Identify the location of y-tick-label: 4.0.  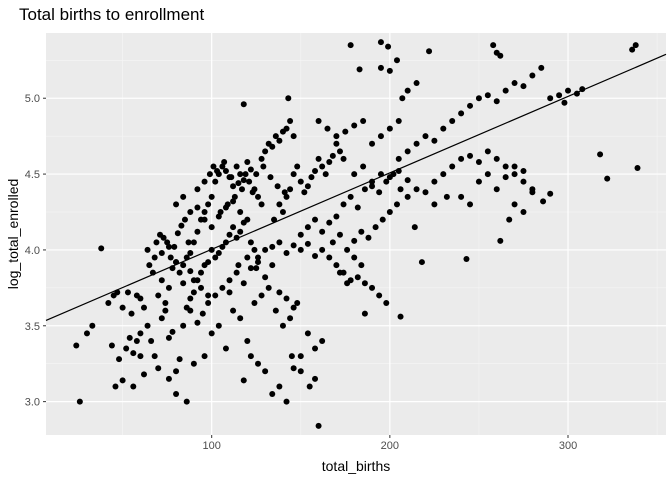
(32, 251).